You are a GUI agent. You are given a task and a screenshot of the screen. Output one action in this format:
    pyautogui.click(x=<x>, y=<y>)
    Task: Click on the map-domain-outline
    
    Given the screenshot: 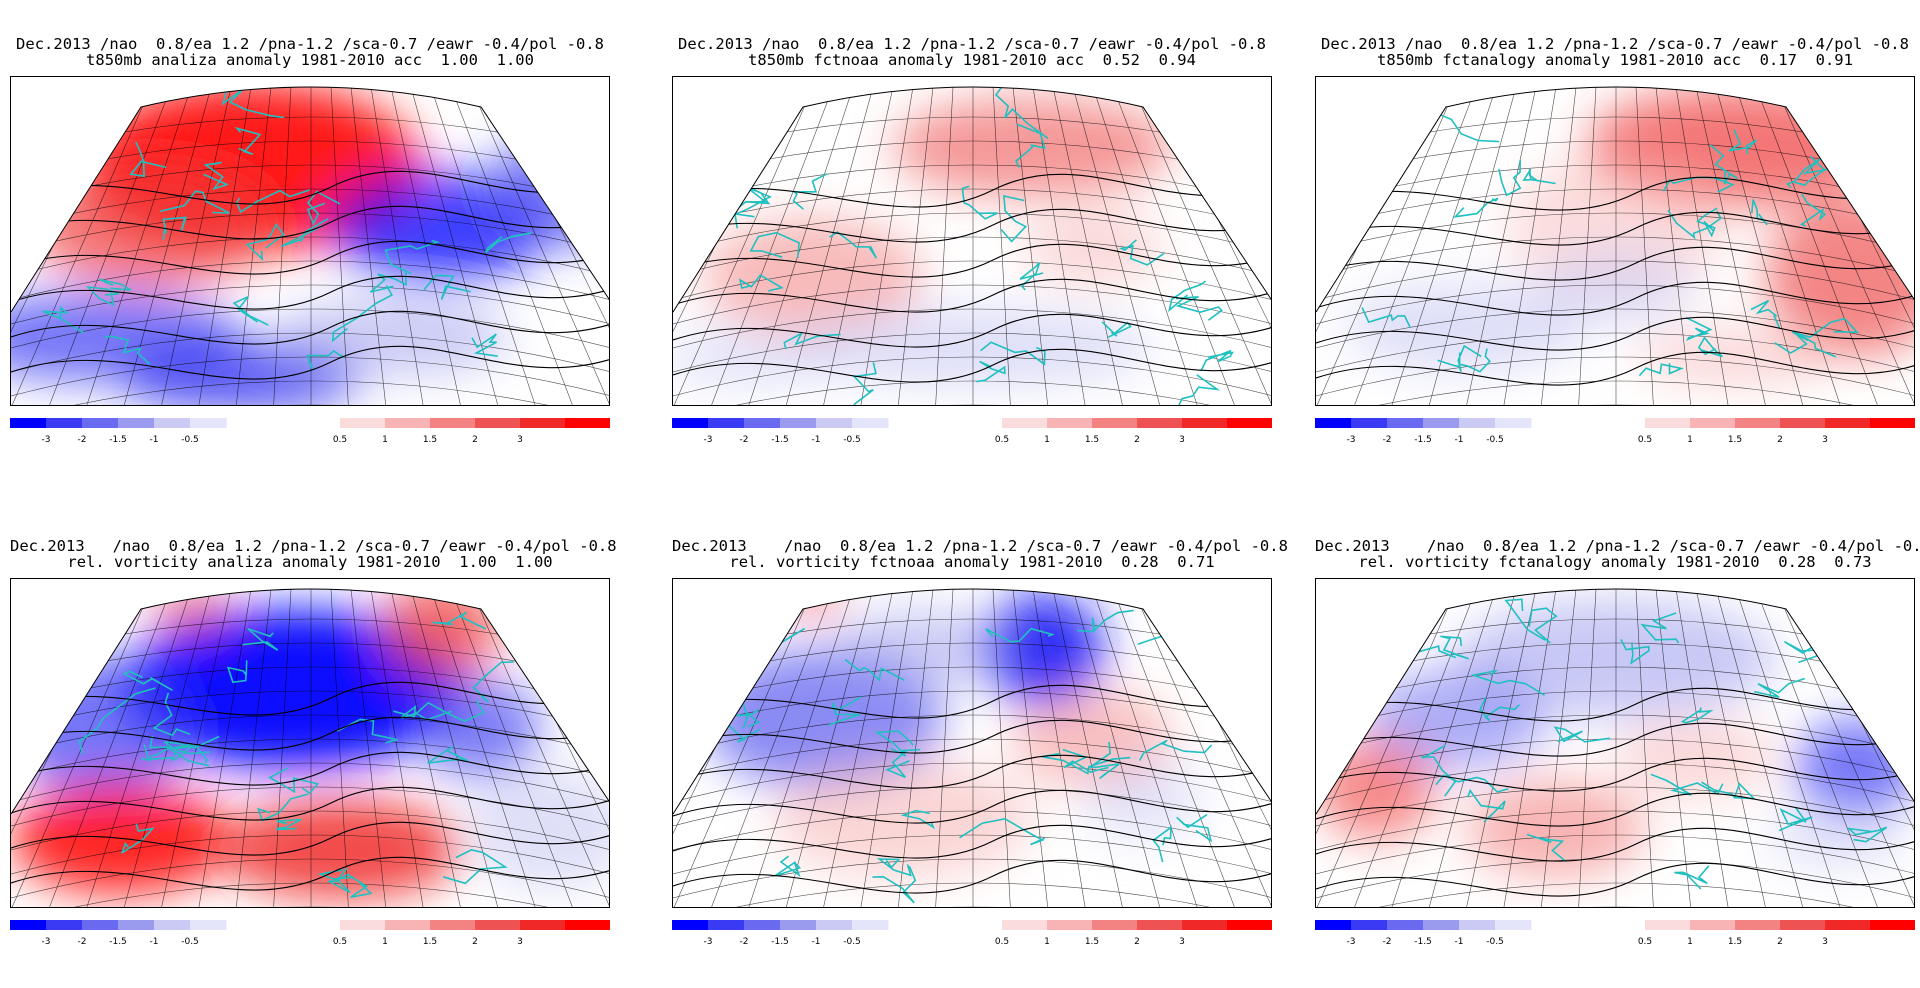 What is the action you would take?
    pyautogui.click(x=1615, y=701)
    